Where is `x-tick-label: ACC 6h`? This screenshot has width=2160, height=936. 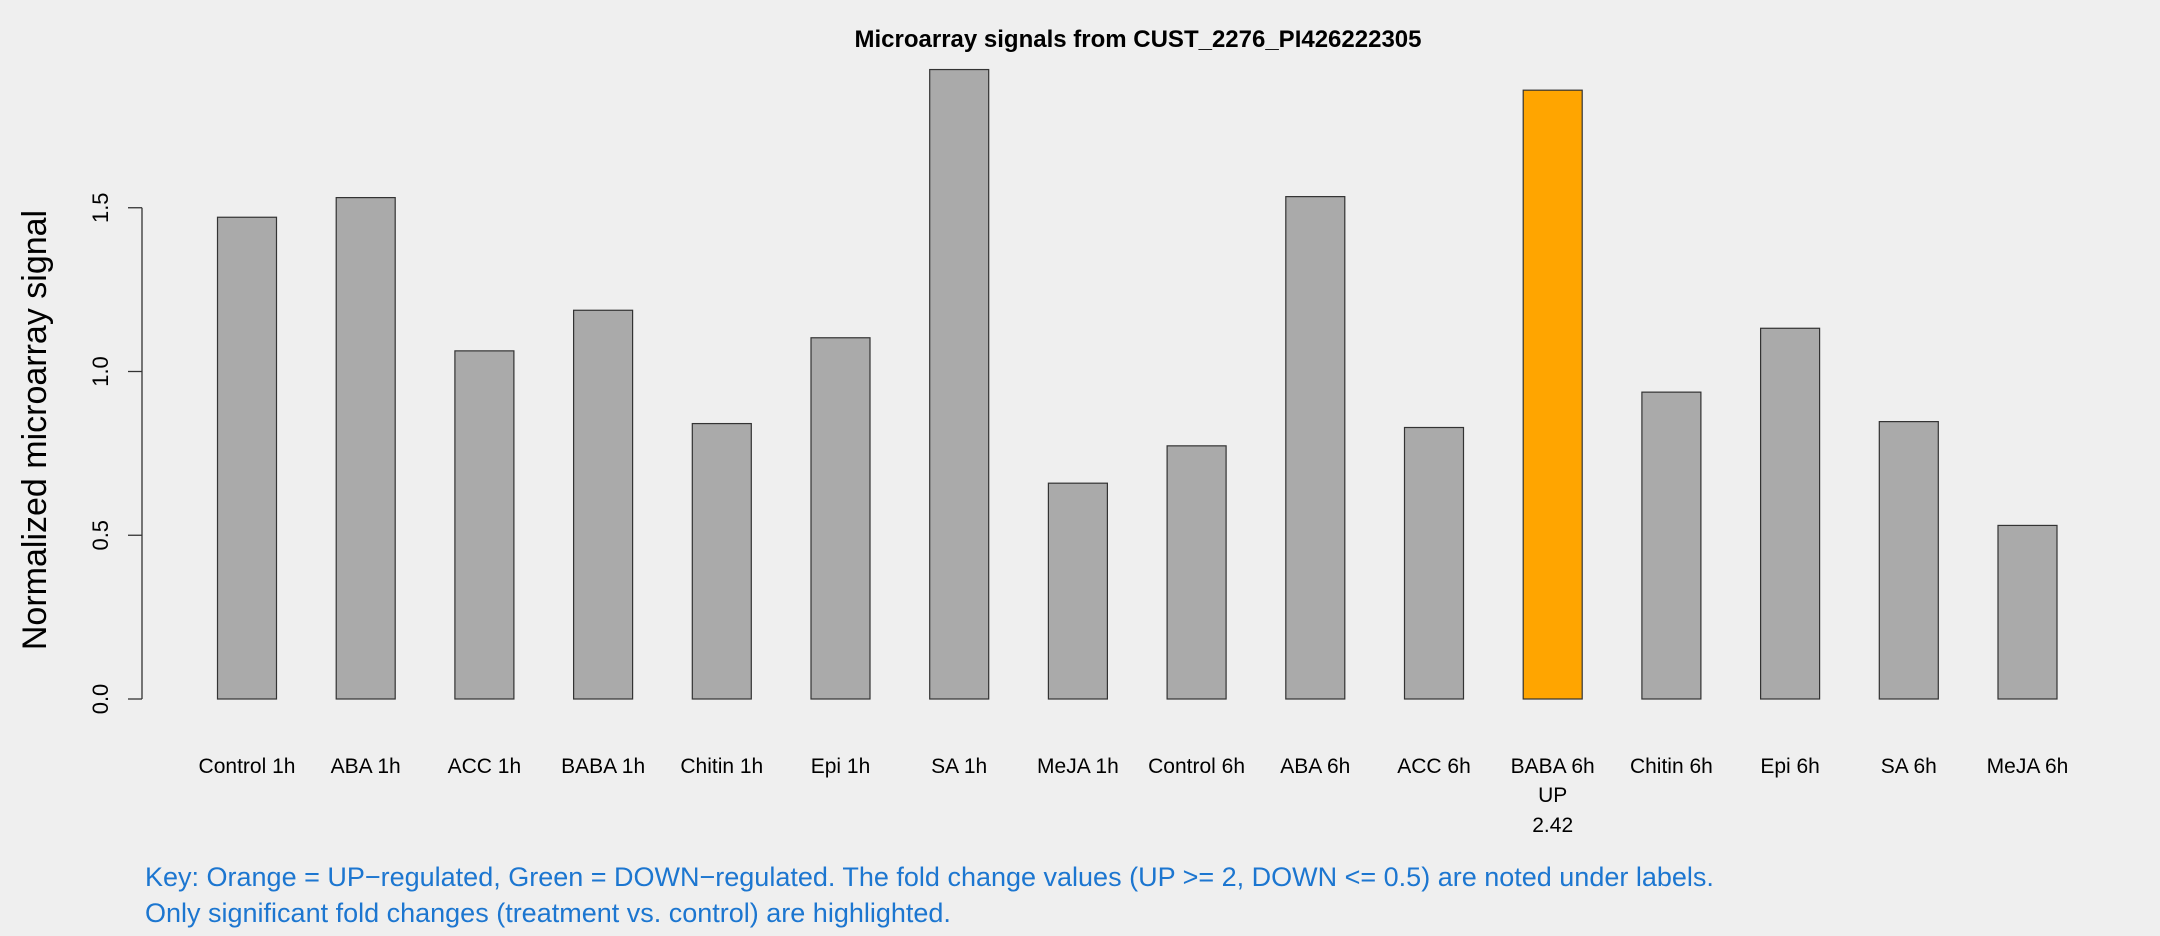 x-tick-label: ACC 6h is located at coordinates (1434, 766).